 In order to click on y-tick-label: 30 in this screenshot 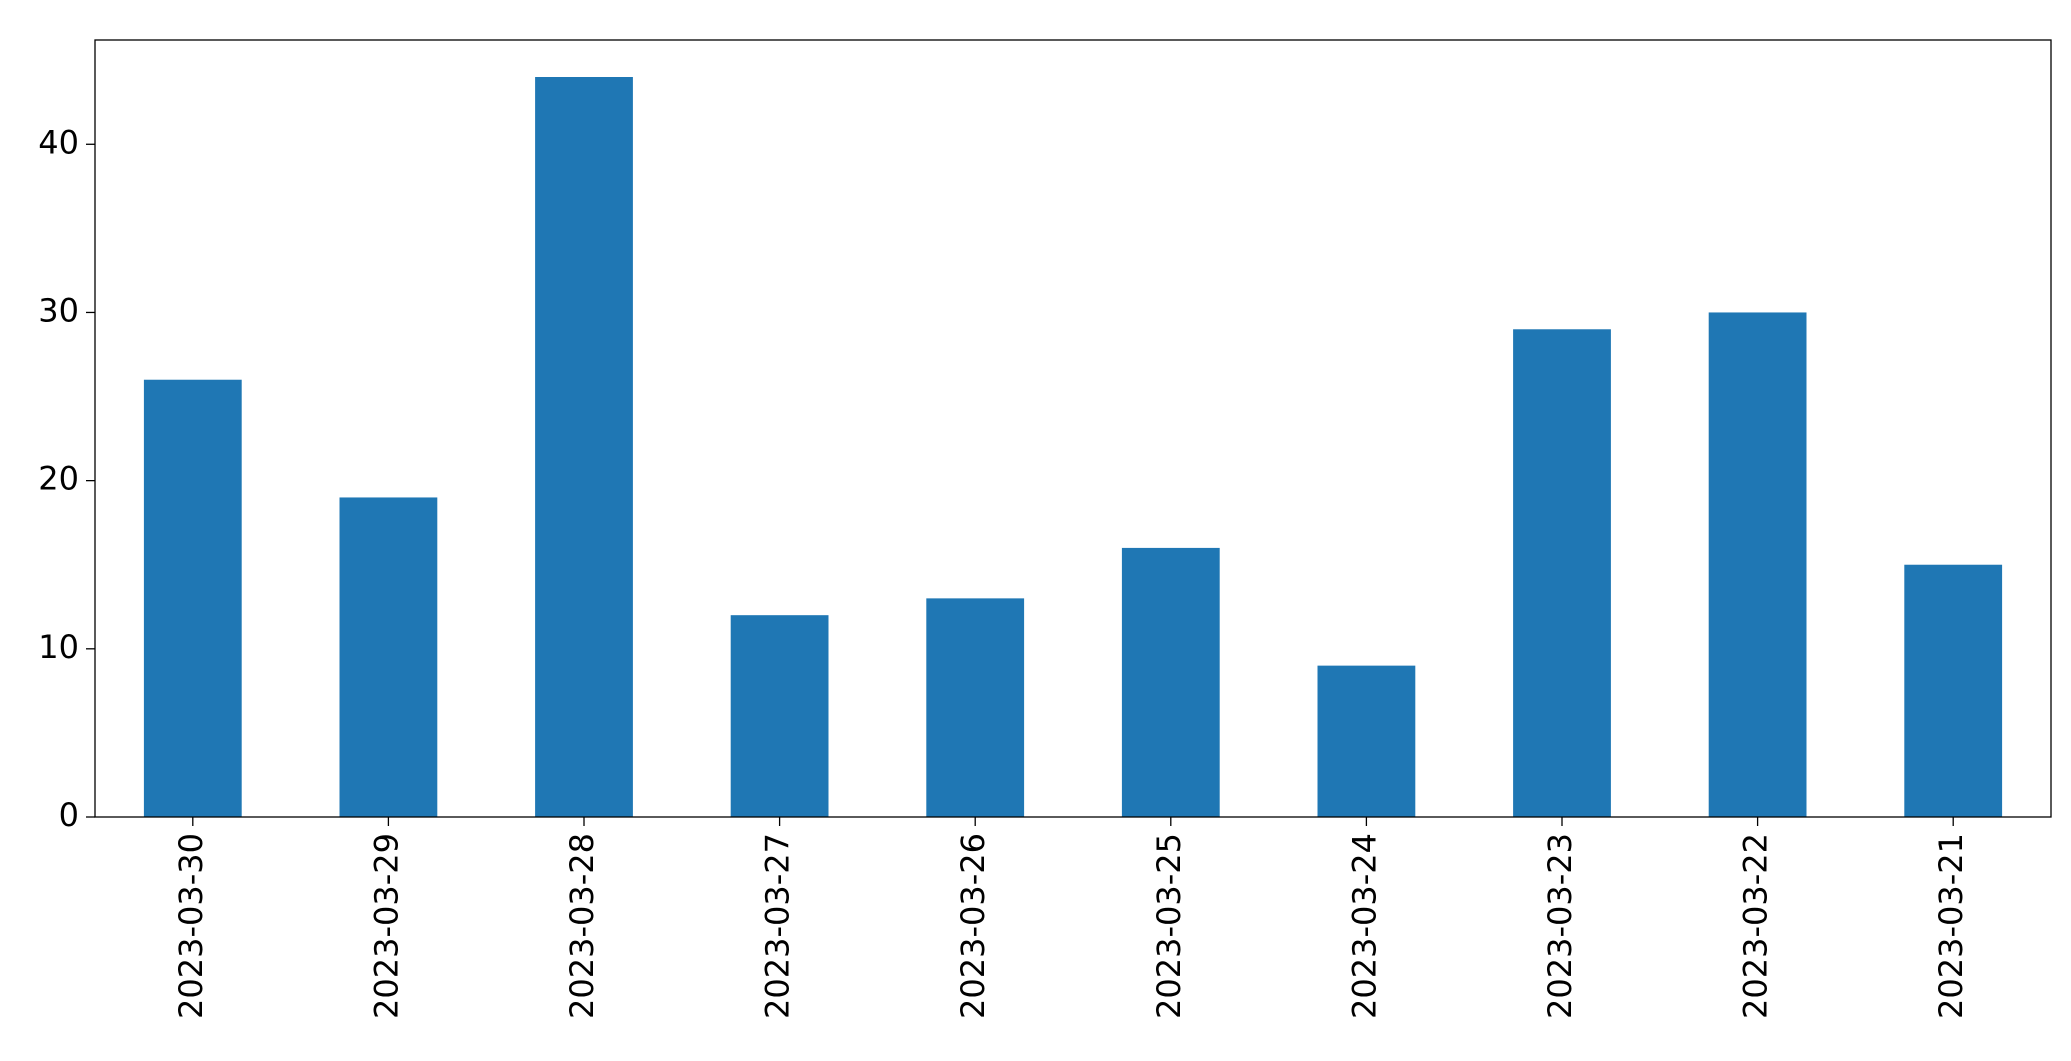, I will do `click(58, 310)`.